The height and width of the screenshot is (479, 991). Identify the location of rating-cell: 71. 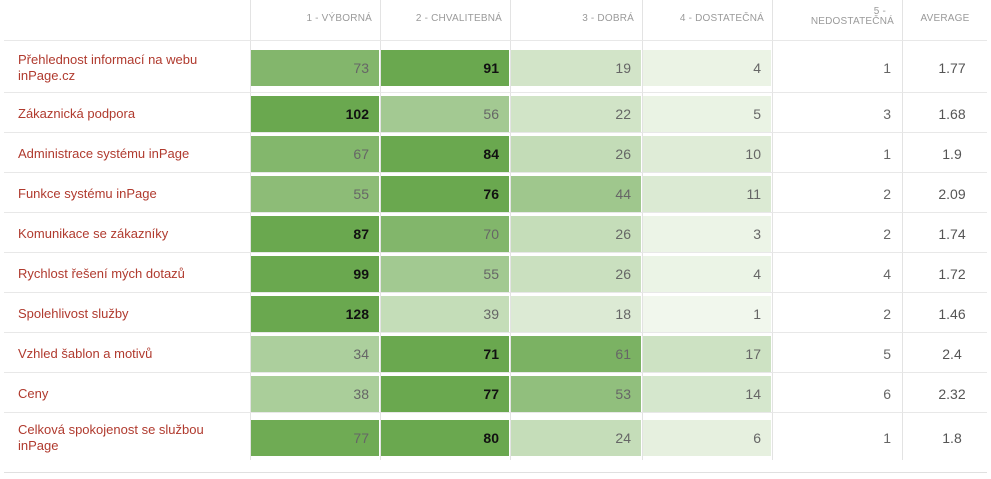
(445, 352).